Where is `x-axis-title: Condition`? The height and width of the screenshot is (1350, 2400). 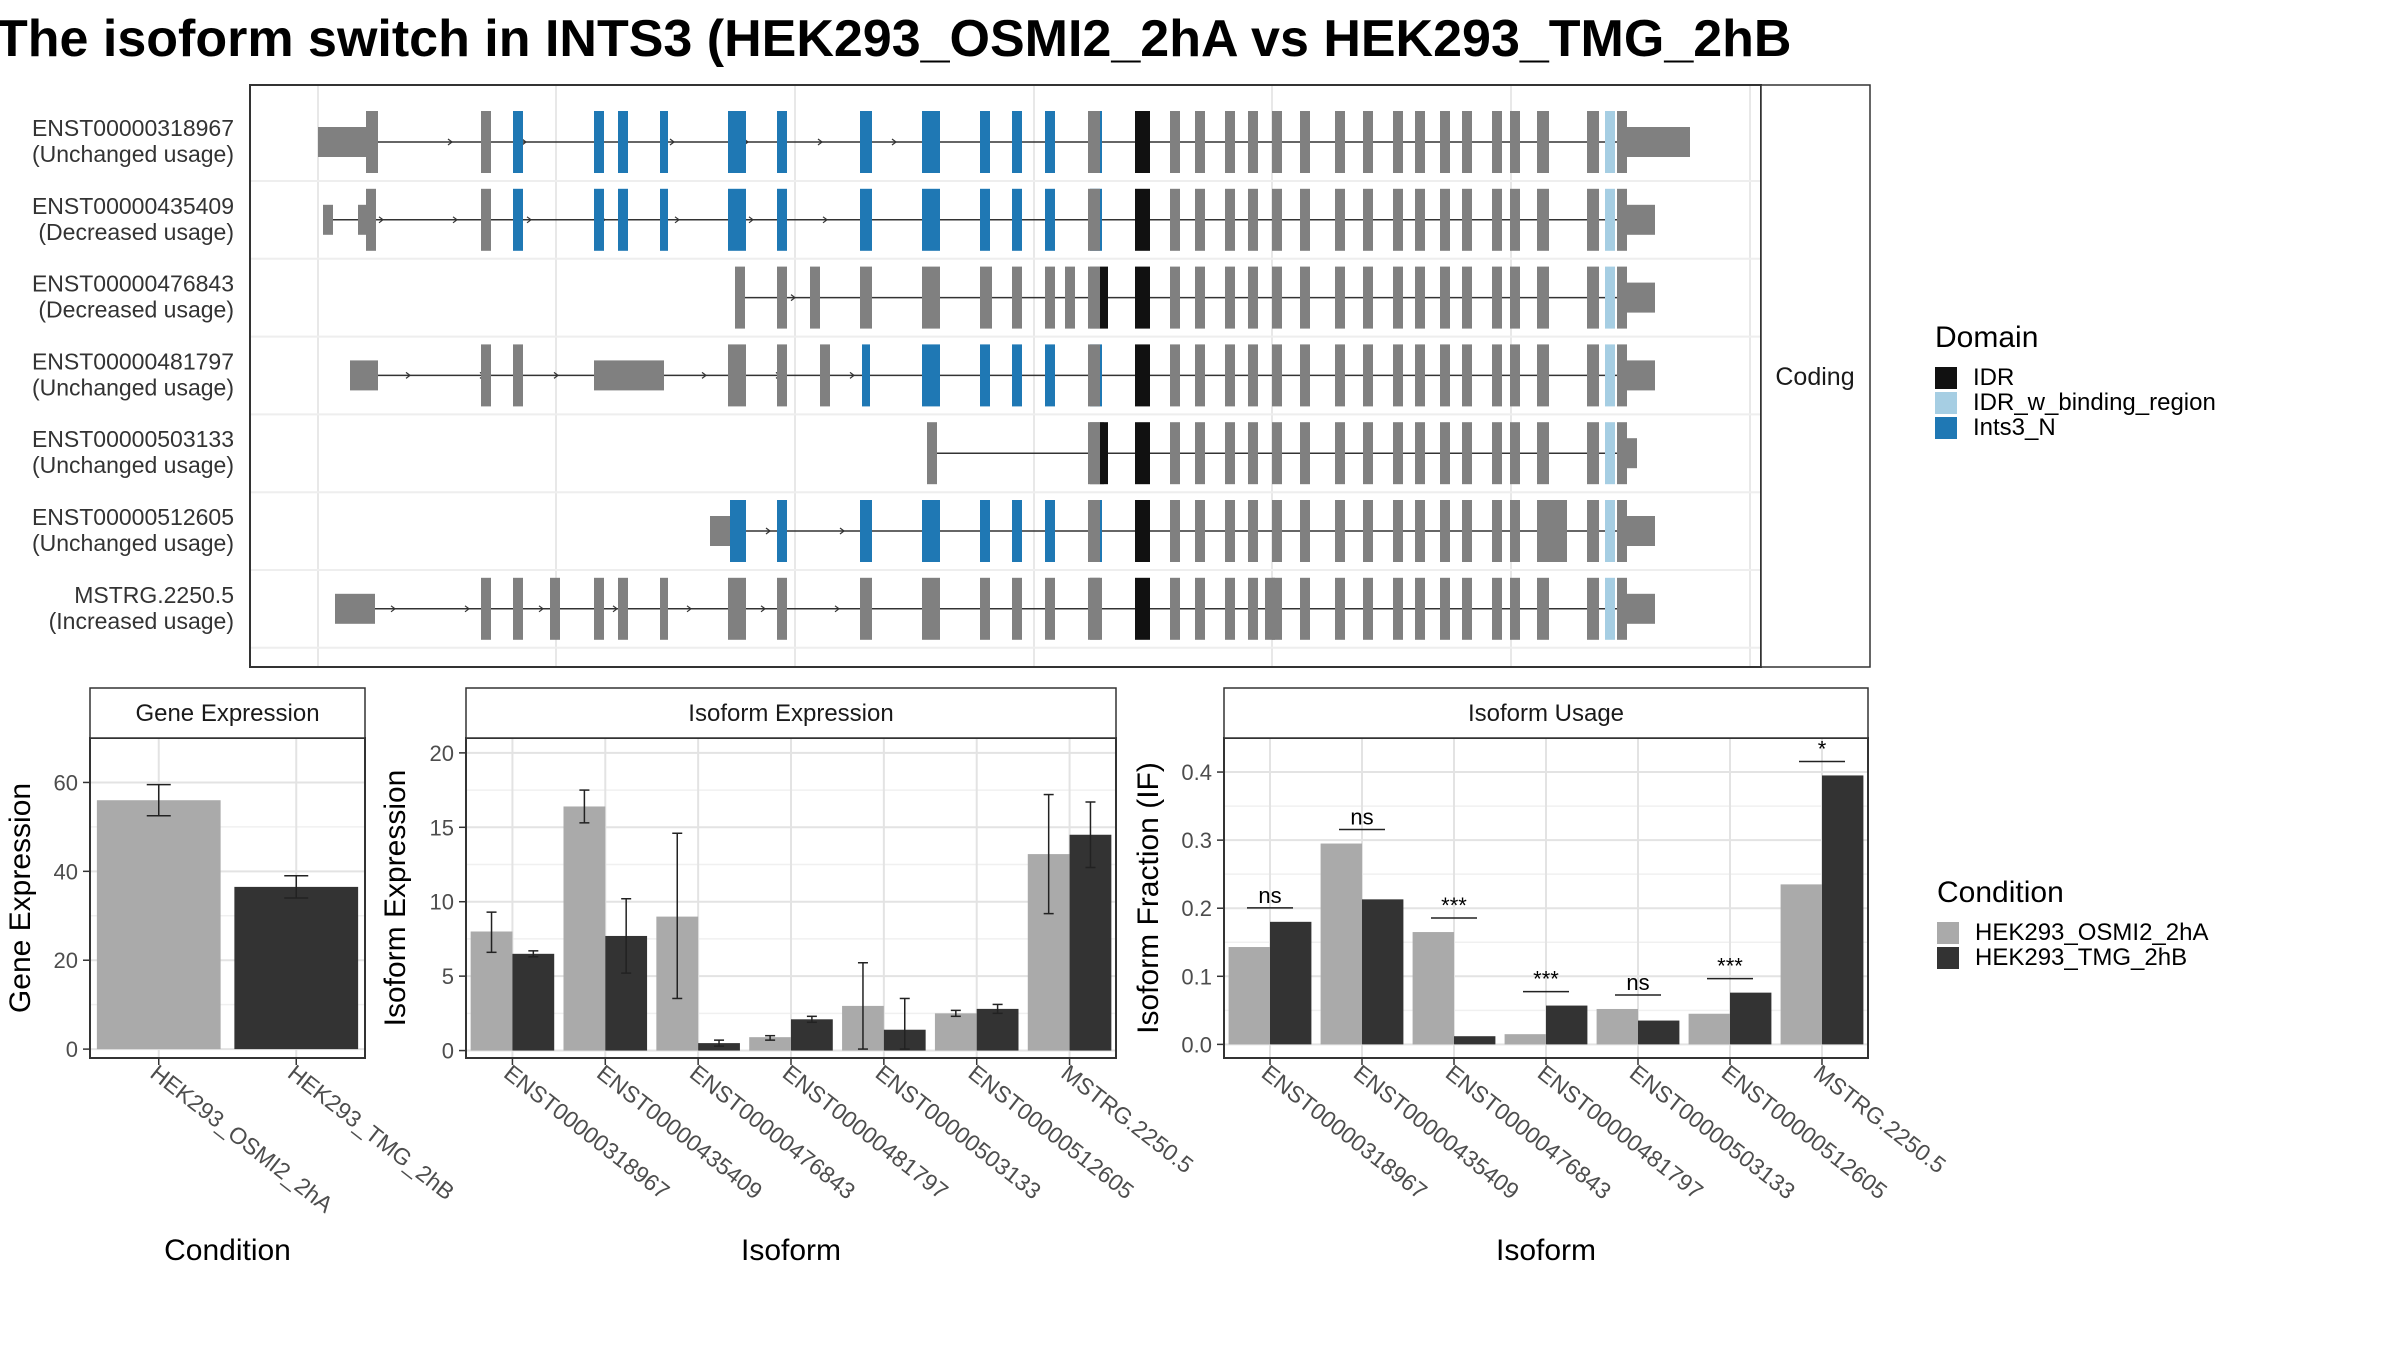
x-axis-title: Condition is located at coordinates (227, 1250).